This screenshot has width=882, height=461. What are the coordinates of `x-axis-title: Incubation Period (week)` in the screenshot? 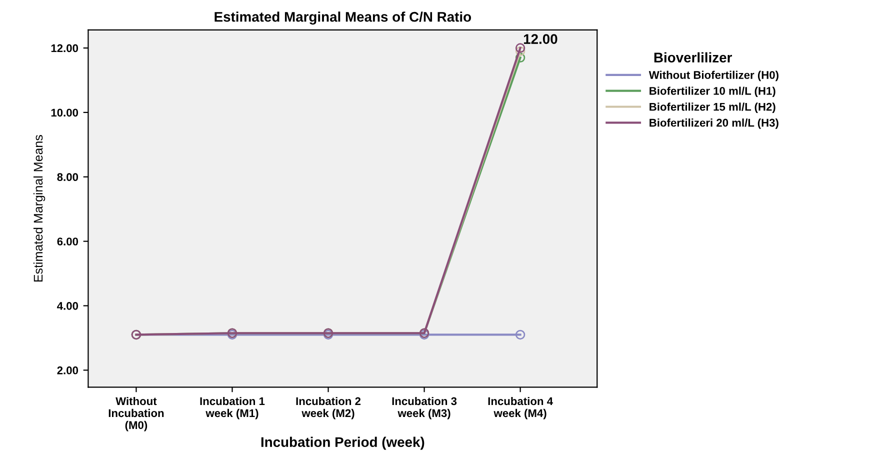 It's located at (342, 443).